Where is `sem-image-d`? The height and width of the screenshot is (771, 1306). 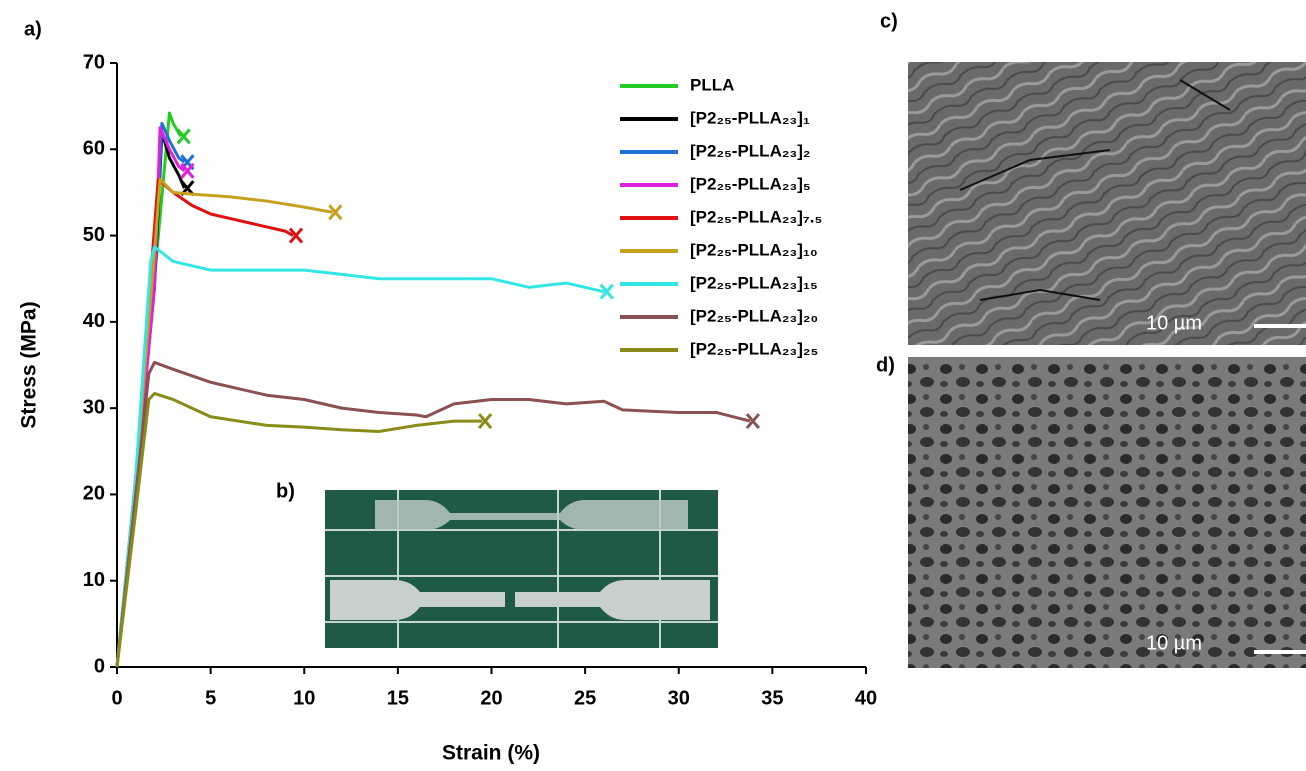 sem-image-d is located at coordinates (1107, 512).